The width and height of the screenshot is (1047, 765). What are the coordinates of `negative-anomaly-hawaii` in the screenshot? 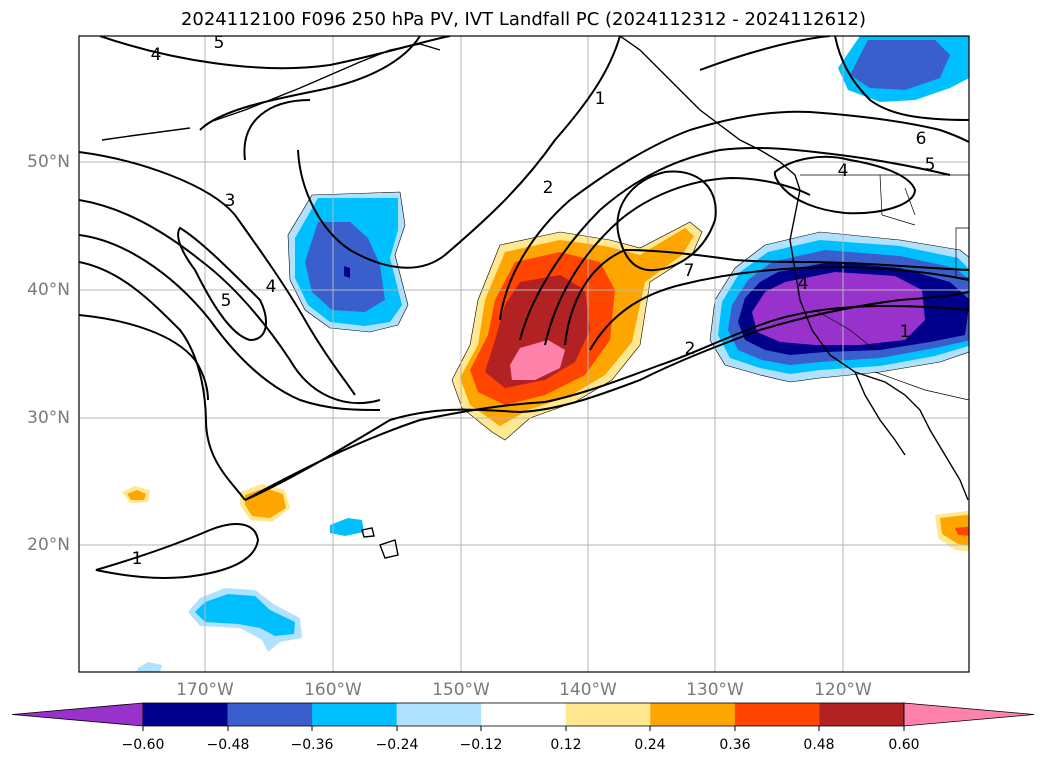 It's located at (347, 527).